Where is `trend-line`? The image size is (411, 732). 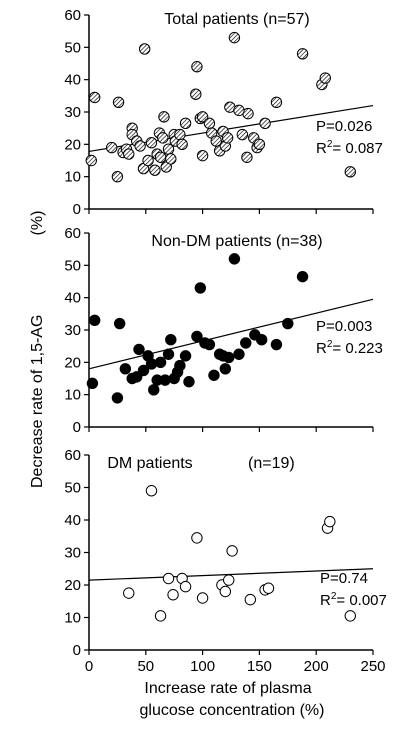
trend-line is located at coordinates (231, 574).